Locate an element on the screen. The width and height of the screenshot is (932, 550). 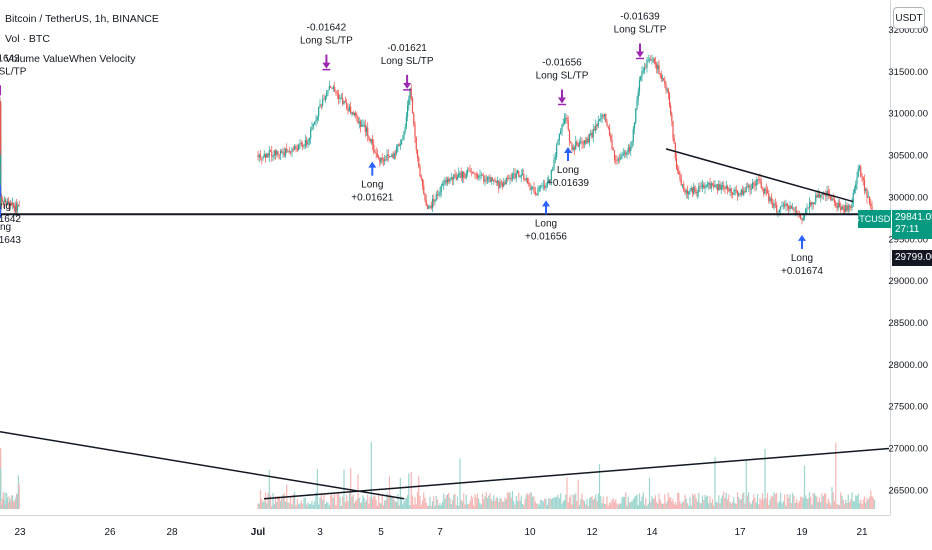
symbol-title: Bitcoin / TetherUS, 1h, BINANCE is located at coordinates (82, 19).